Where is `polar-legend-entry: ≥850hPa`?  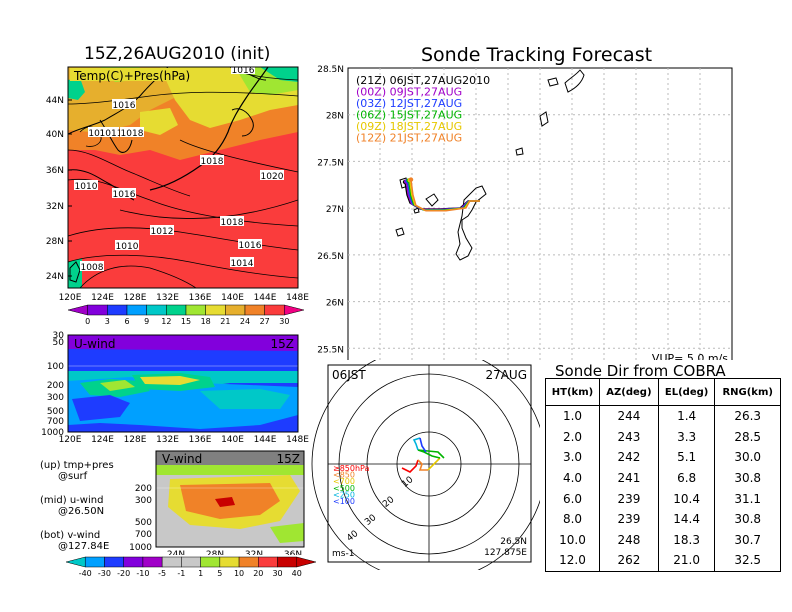 polar-legend-entry: ≥850hPa is located at coordinates (351, 468).